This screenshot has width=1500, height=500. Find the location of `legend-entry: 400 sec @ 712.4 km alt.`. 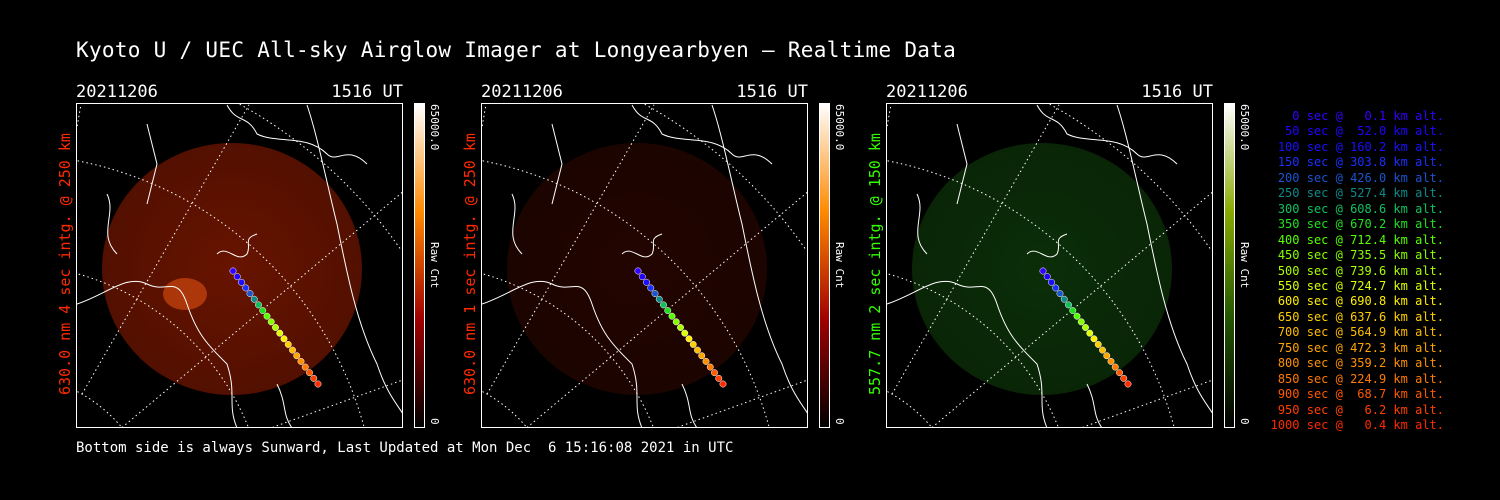

legend-entry: 400 sec @ 712.4 km alt. is located at coordinates (1360, 239).